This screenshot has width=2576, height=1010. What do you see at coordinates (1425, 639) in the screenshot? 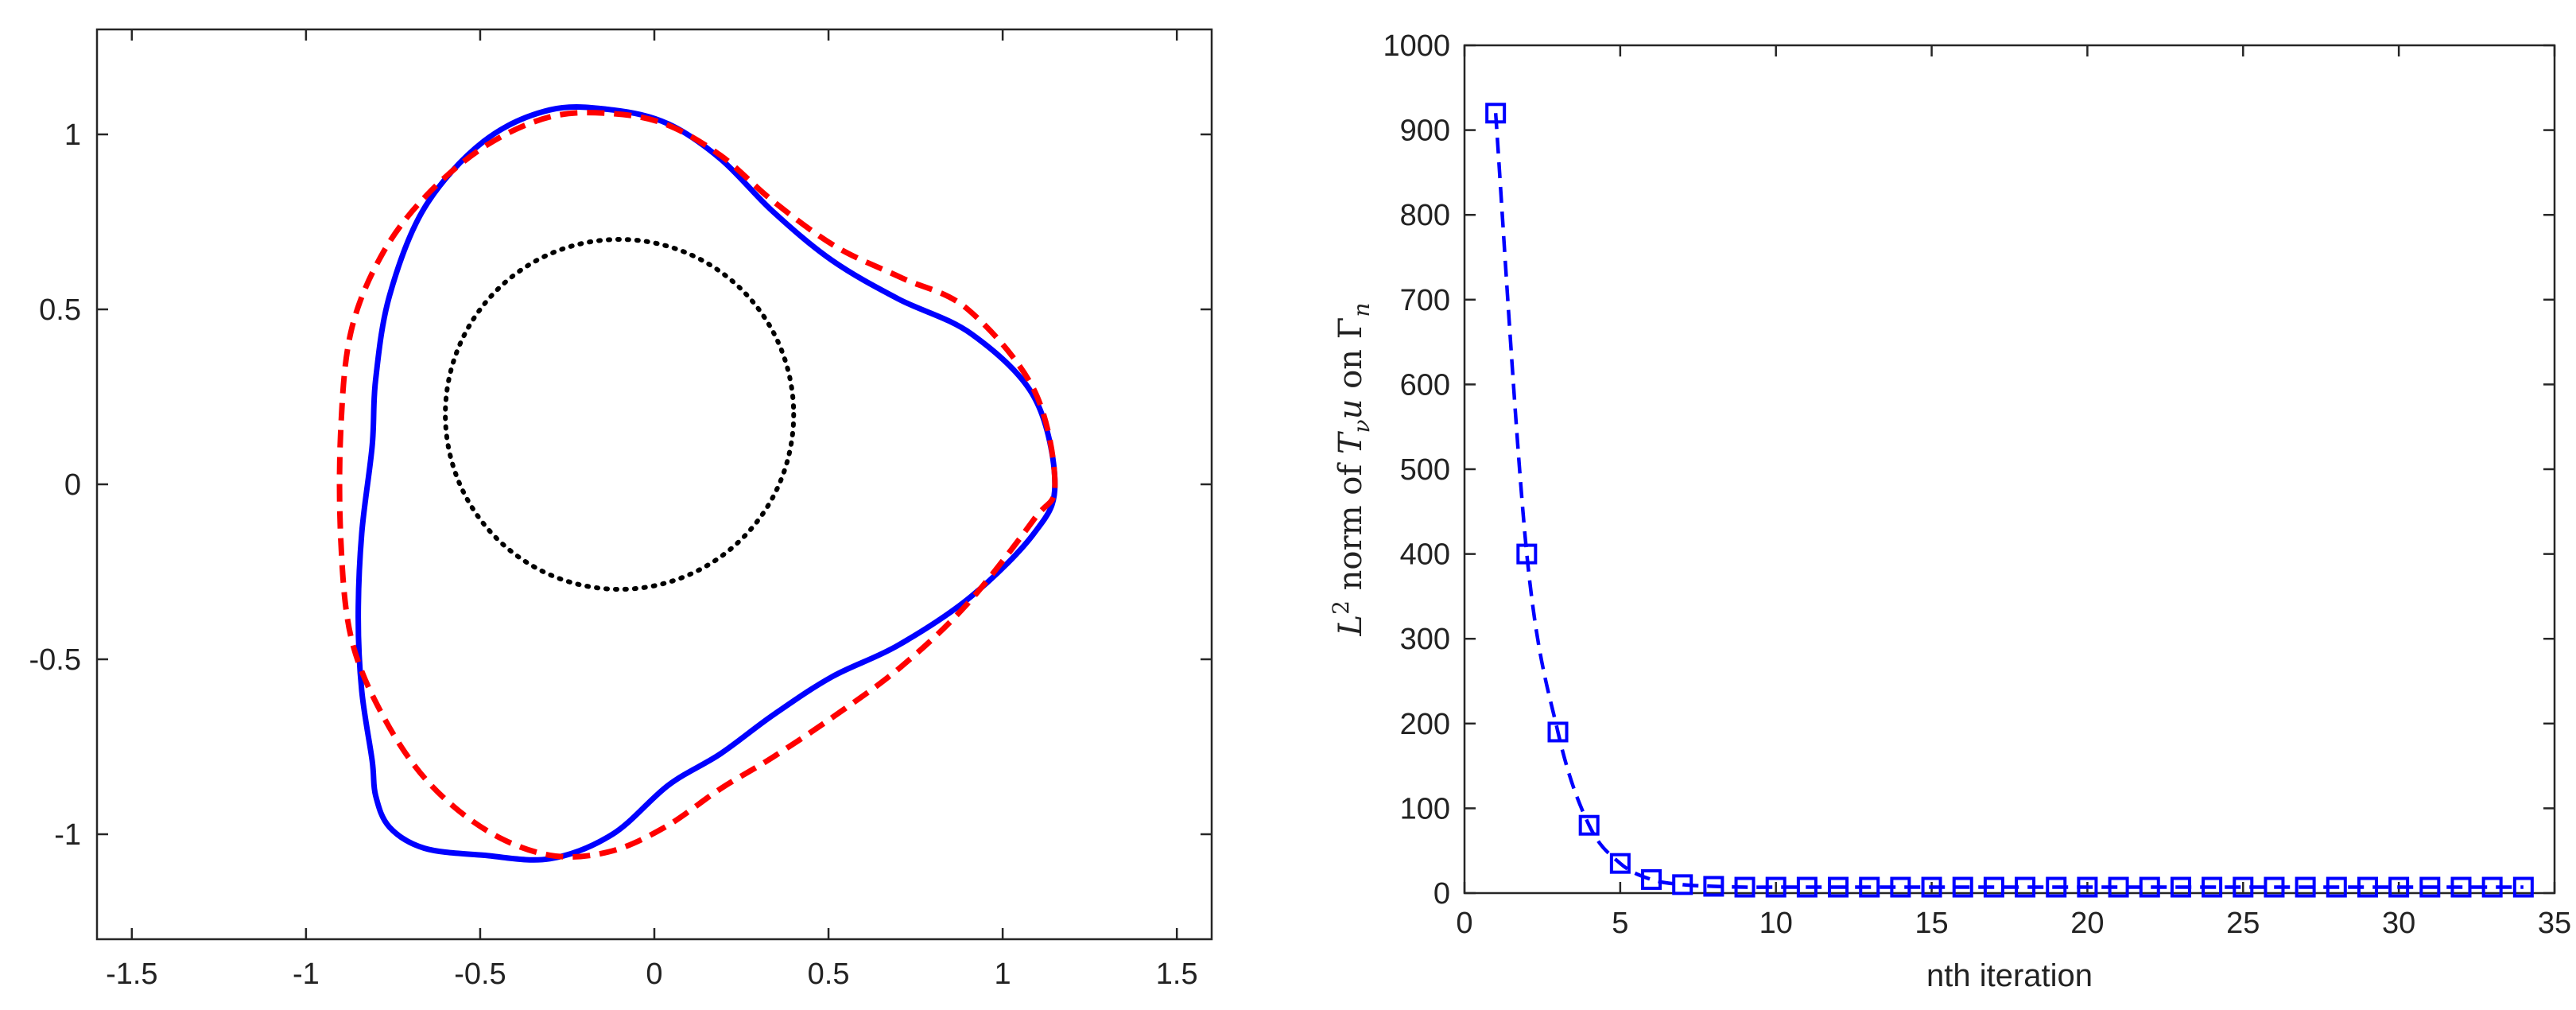
I see `y-tick-label: 300` at bounding box center [1425, 639].